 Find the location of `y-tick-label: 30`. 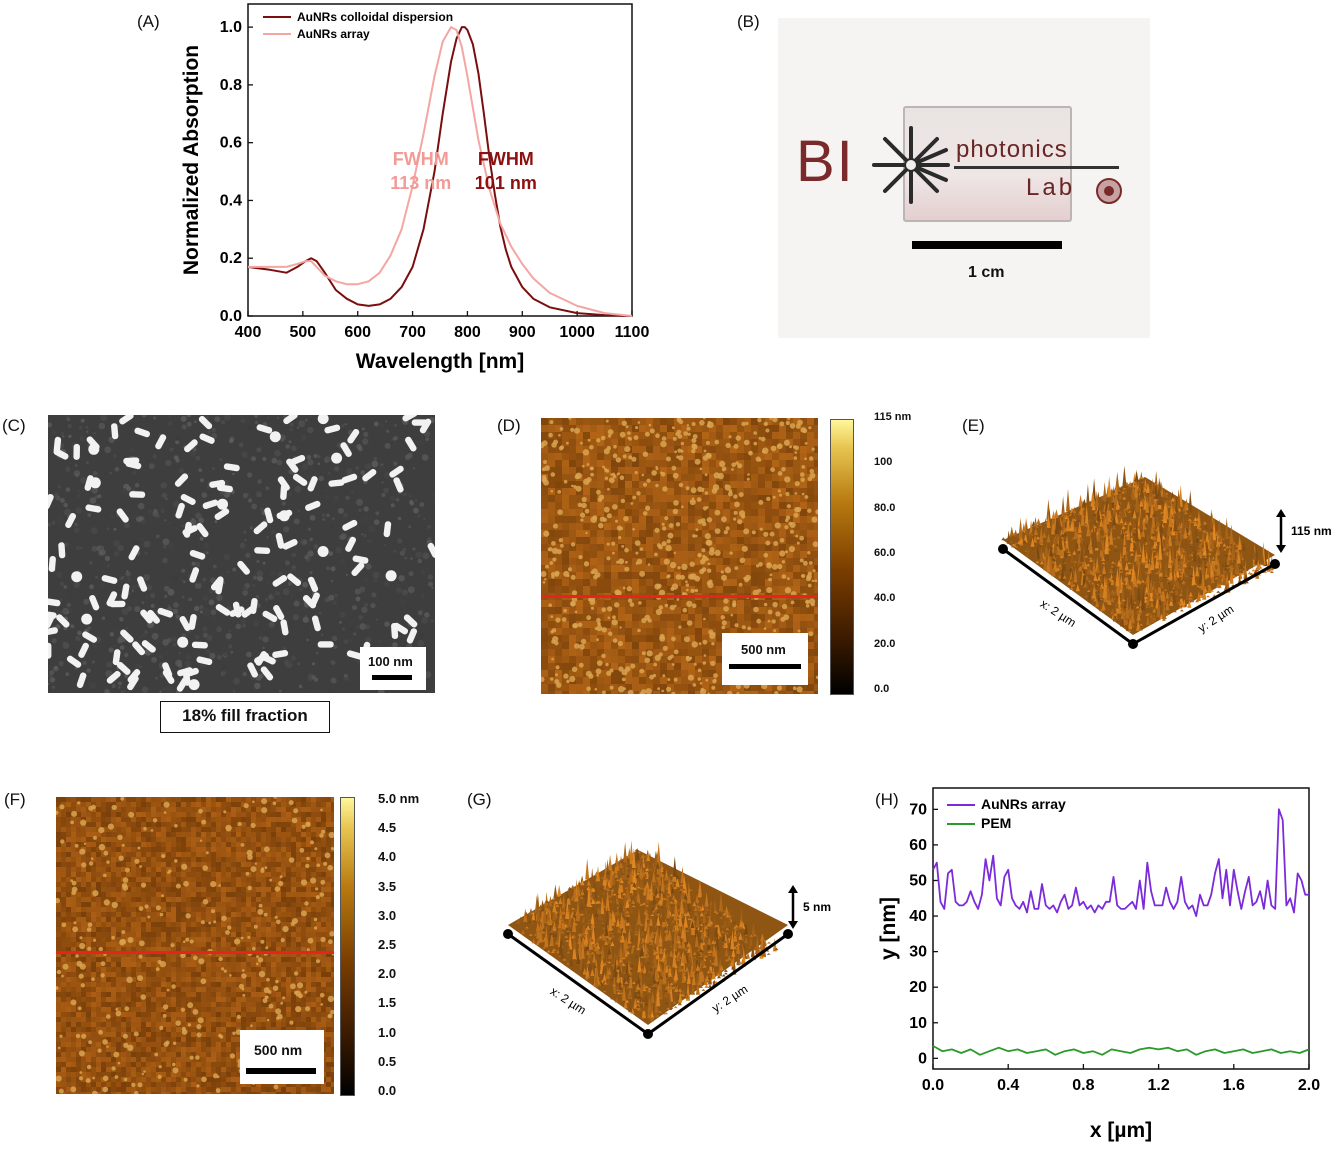

y-tick-label: 30 is located at coordinates (918, 952).